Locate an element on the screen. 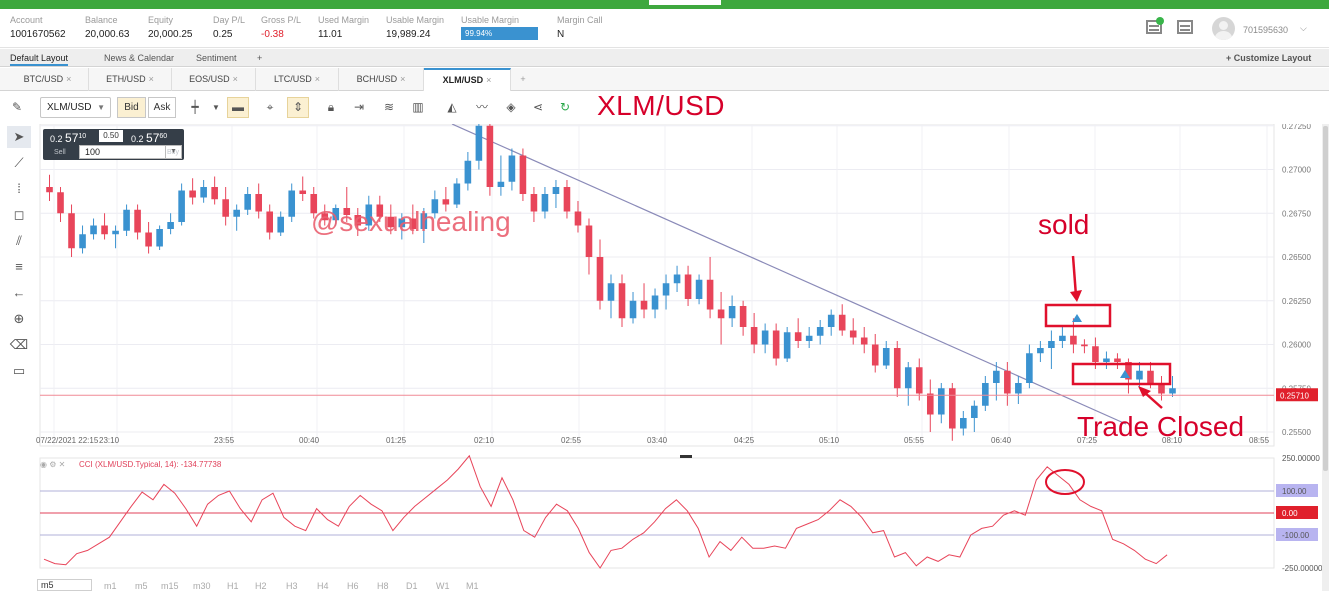 Image resolution: width=1329 pixels, height=591 pixels. timeframe-m1: m1 is located at coordinates (110, 586).